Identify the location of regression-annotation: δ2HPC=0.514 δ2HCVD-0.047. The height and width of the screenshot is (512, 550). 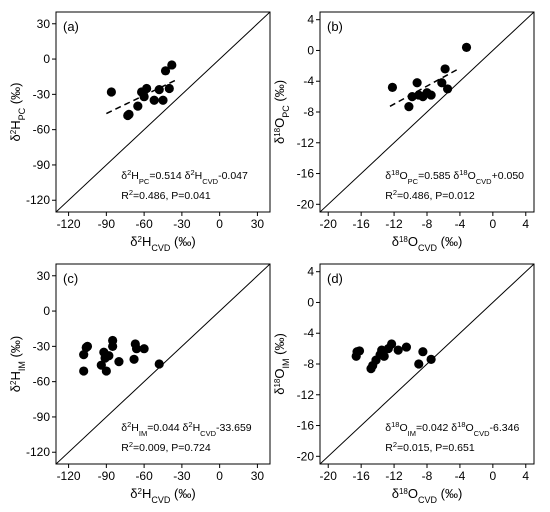
(184, 177).